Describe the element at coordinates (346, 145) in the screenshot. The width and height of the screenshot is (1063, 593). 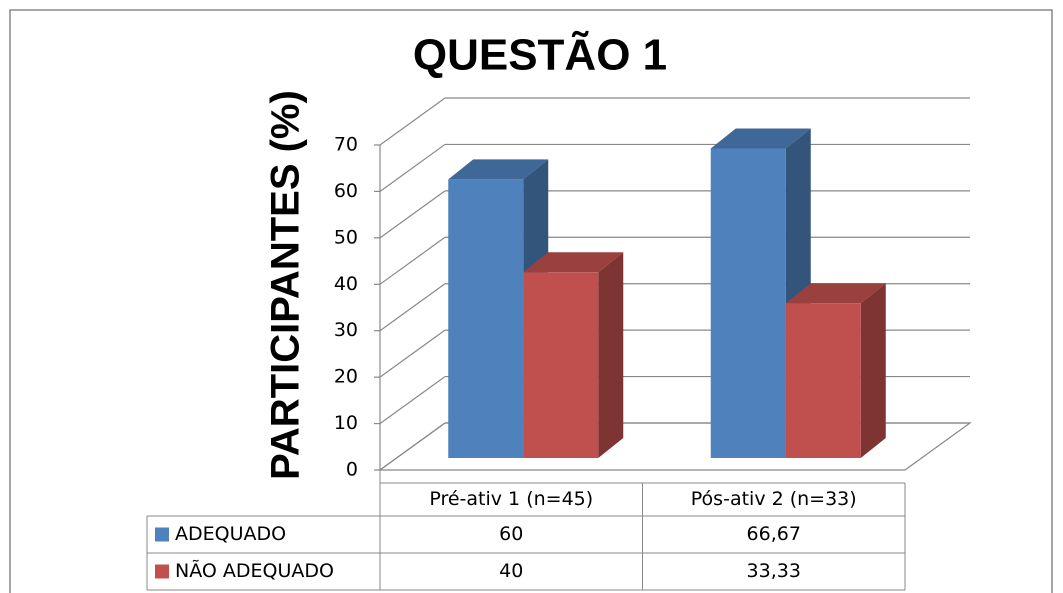
I see `y-tick-label: 70` at that location.